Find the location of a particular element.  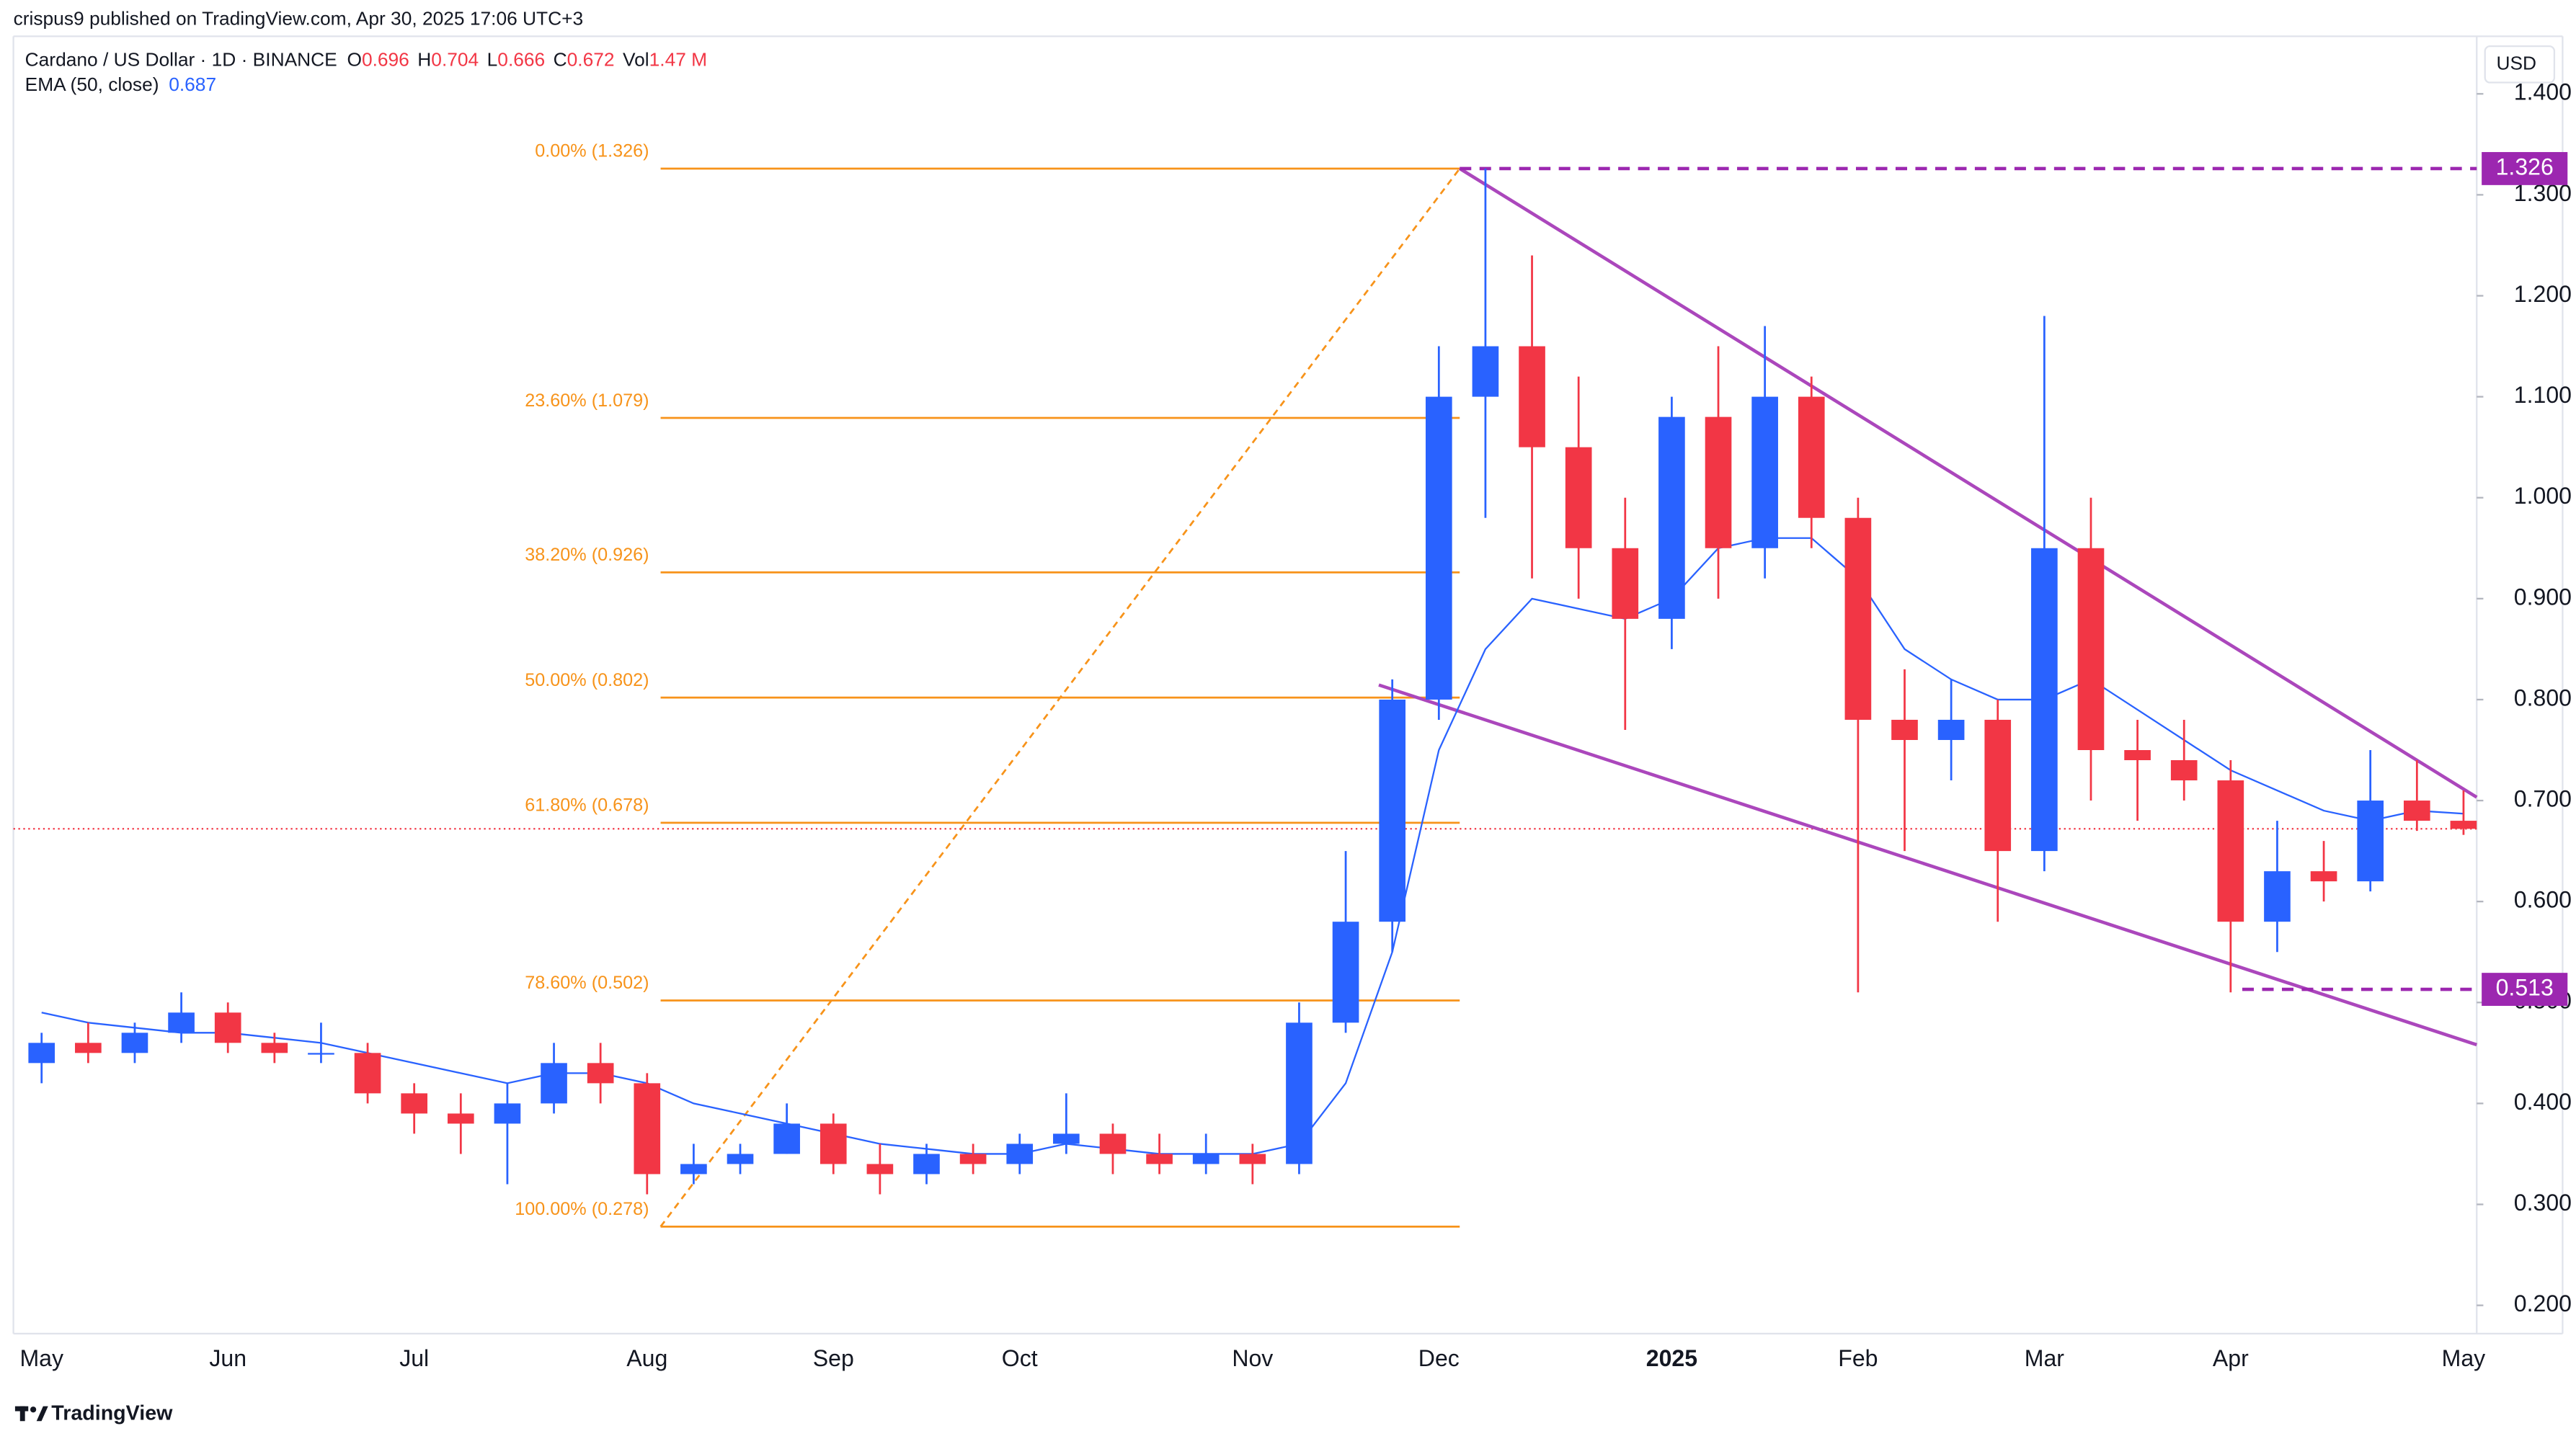

brand: TradingView is located at coordinates (112, 1413).